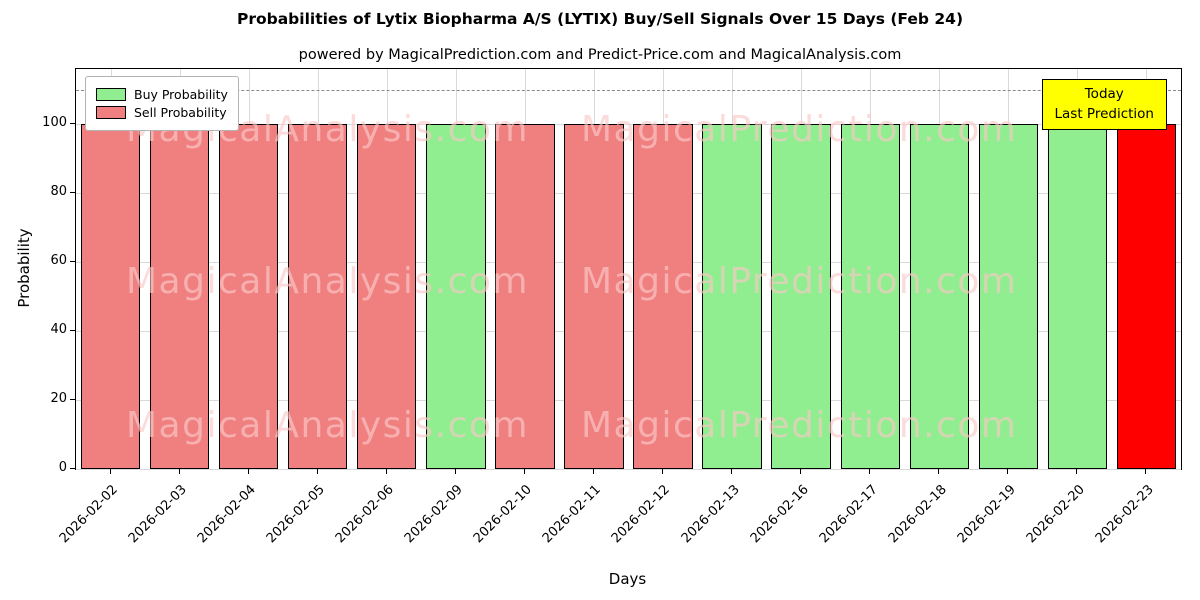 The image size is (1200, 600). What do you see at coordinates (162, 103) in the screenshot?
I see `legend: Buy Probability Sell Probability` at bounding box center [162, 103].